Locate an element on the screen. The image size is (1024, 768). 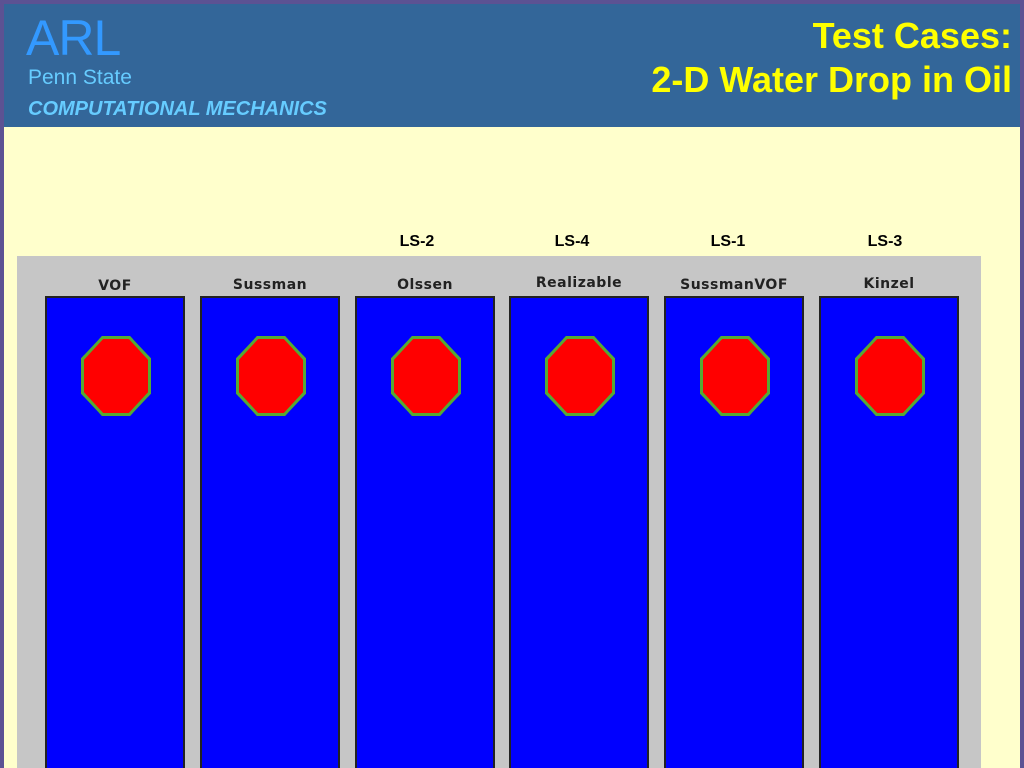
panel-title-sussman: Sussman is located at coordinates (270, 285).